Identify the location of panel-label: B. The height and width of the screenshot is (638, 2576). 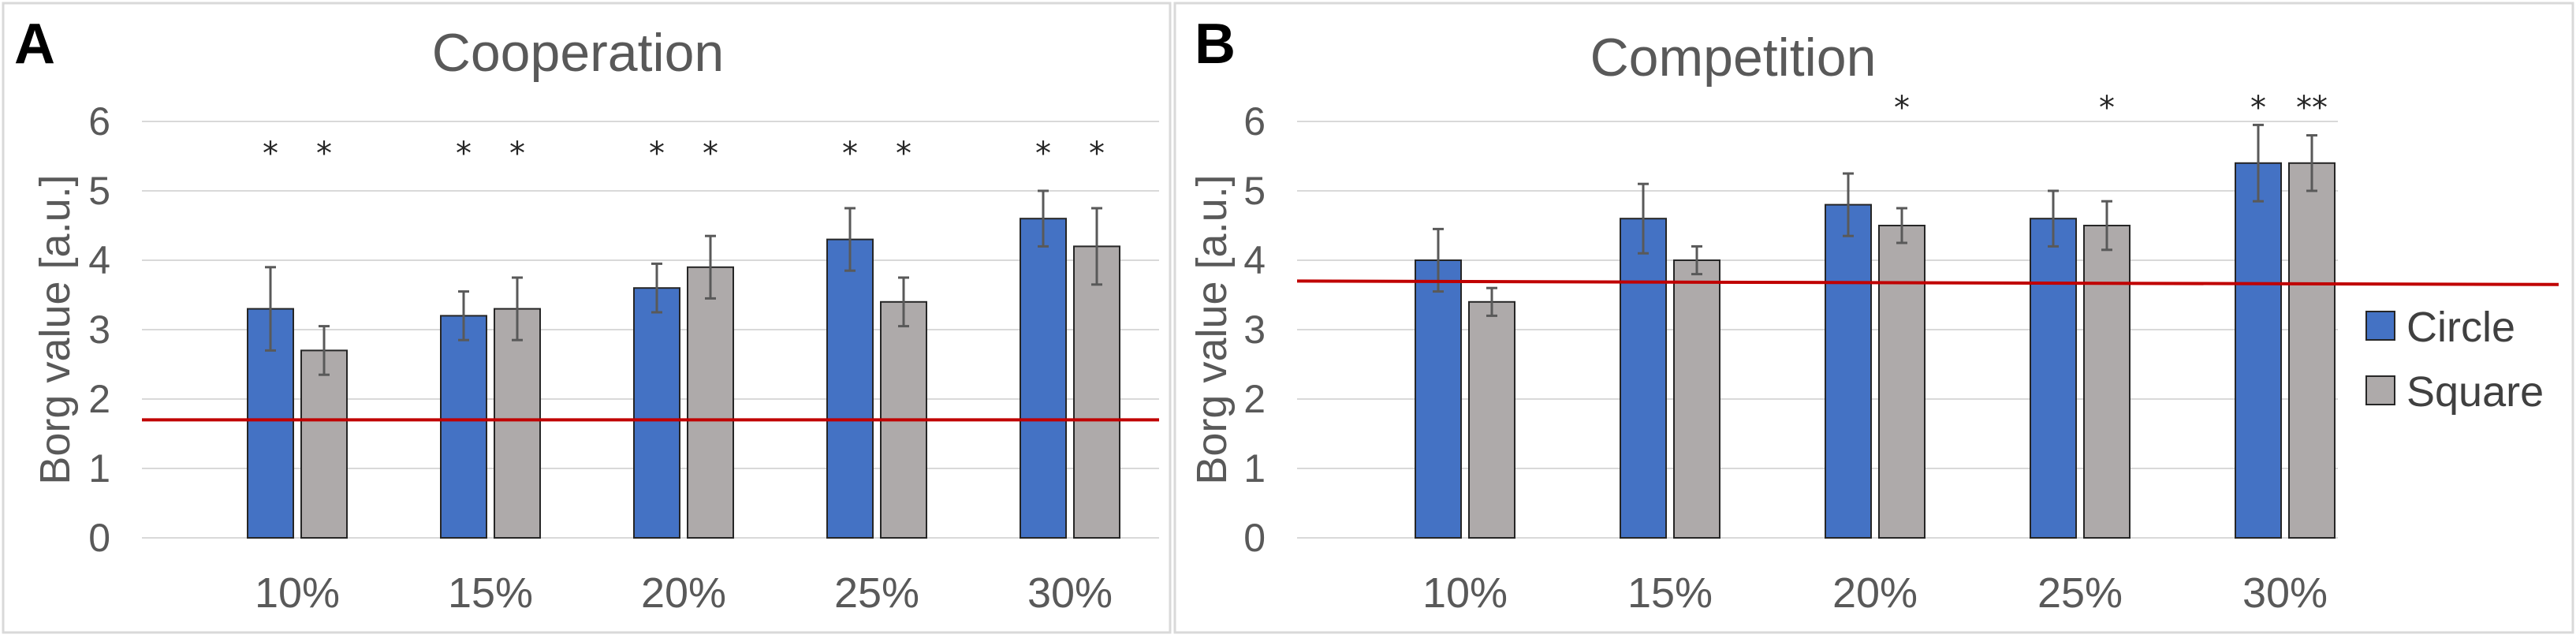
(1215, 44).